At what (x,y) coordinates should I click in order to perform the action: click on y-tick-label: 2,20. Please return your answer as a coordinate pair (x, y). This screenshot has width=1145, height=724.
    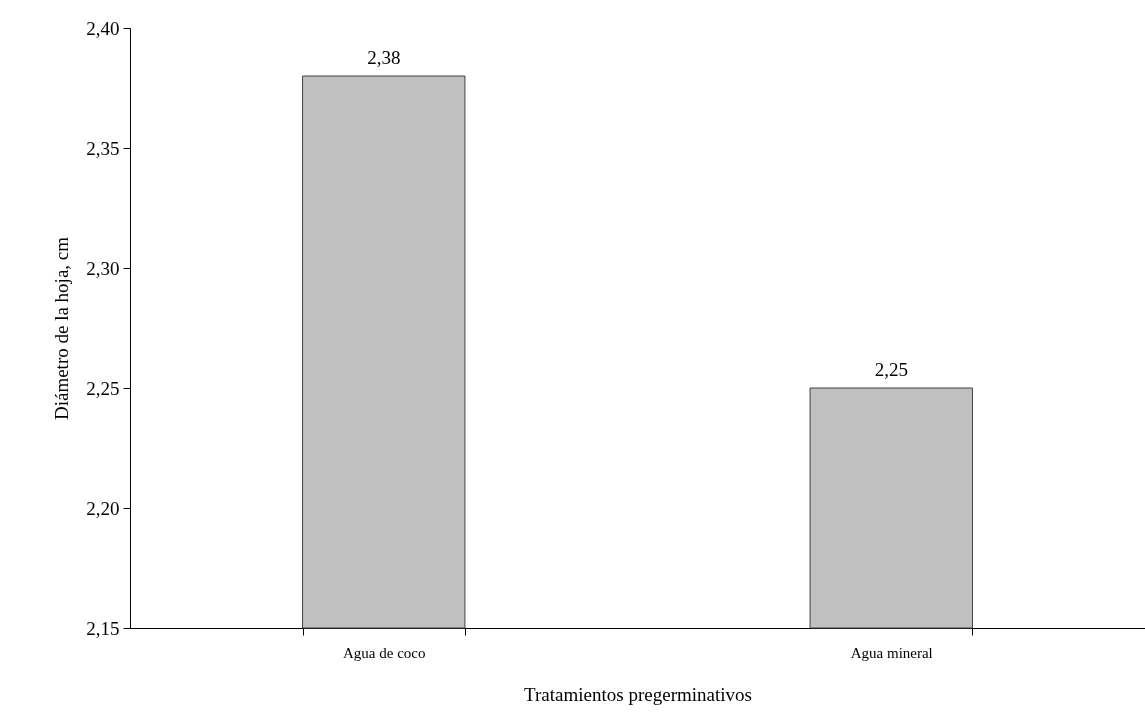
    Looking at the image, I should click on (103, 508).